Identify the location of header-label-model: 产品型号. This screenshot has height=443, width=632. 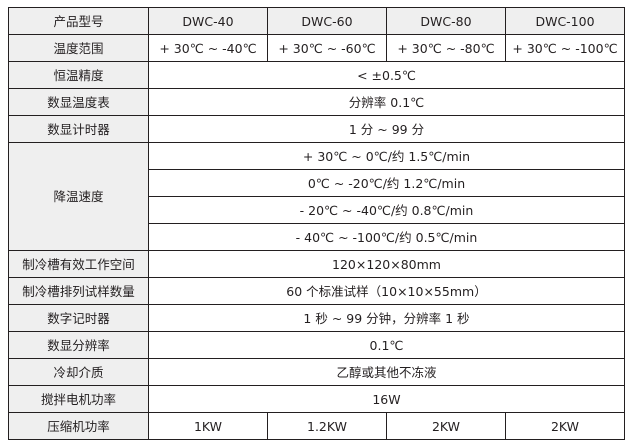
(78, 21).